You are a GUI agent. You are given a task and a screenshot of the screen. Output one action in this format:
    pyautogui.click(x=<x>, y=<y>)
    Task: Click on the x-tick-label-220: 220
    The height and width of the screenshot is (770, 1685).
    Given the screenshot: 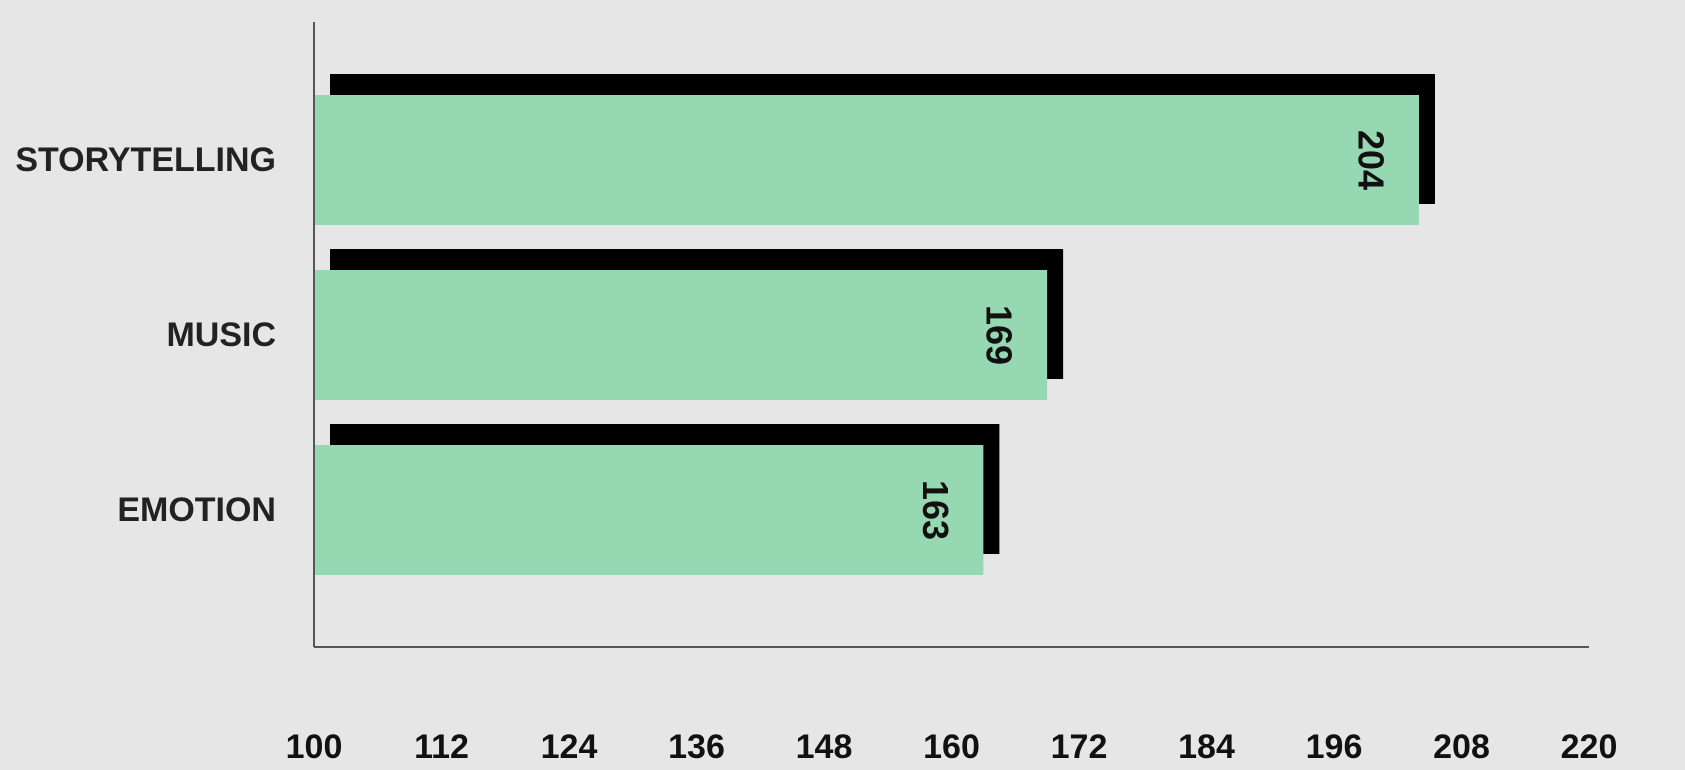 What is the action you would take?
    pyautogui.click(x=1589, y=747)
    